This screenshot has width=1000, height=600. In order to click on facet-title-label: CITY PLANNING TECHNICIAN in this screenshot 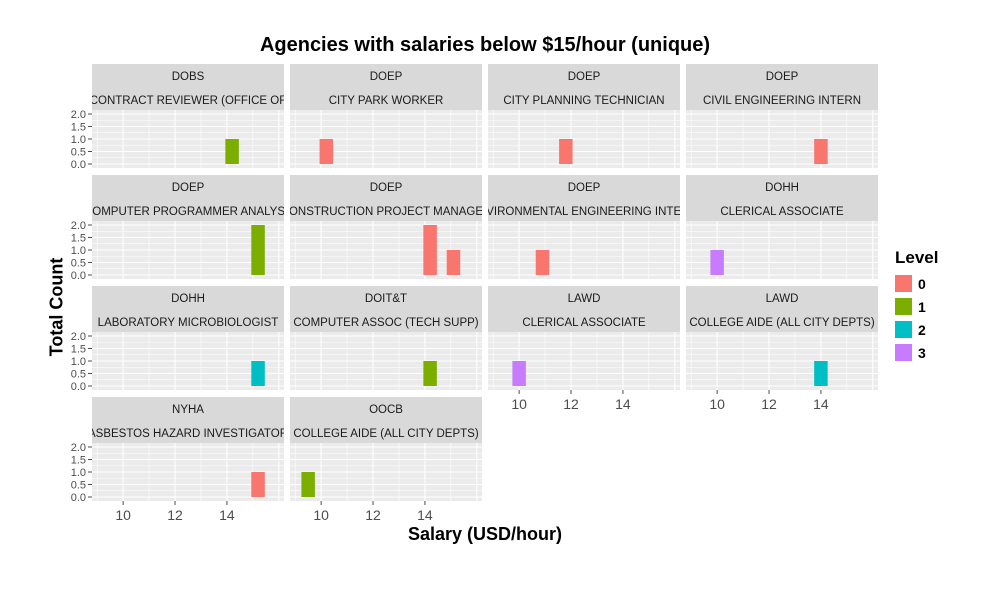, I will do `click(583, 101)`.